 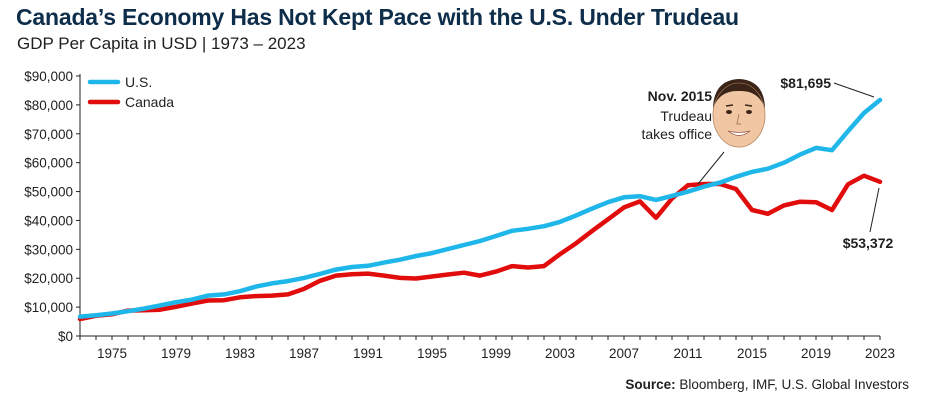 What do you see at coordinates (112, 353) in the screenshot?
I see `x-tick-label: 1975` at bounding box center [112, 353].